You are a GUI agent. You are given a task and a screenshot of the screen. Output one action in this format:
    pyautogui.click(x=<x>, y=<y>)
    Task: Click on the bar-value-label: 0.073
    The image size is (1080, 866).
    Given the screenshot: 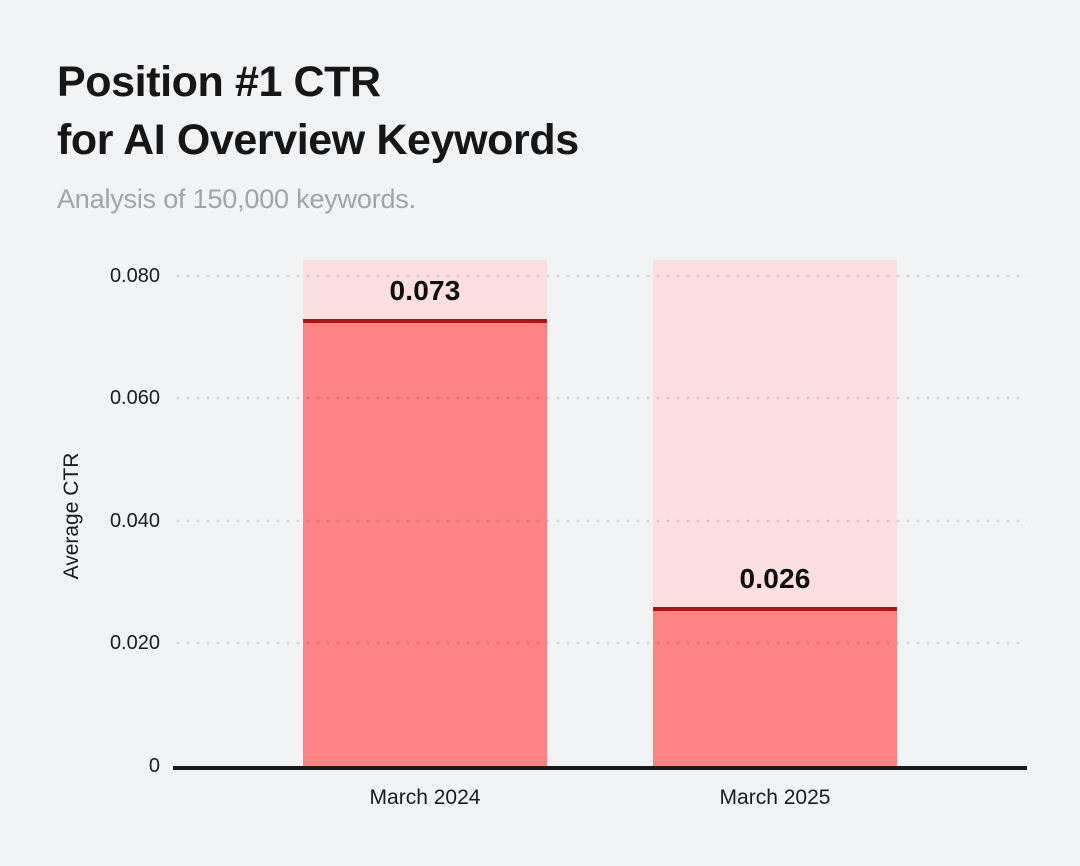 What is the action you would take?
    pyautogui.click(x=425, y=290)
    